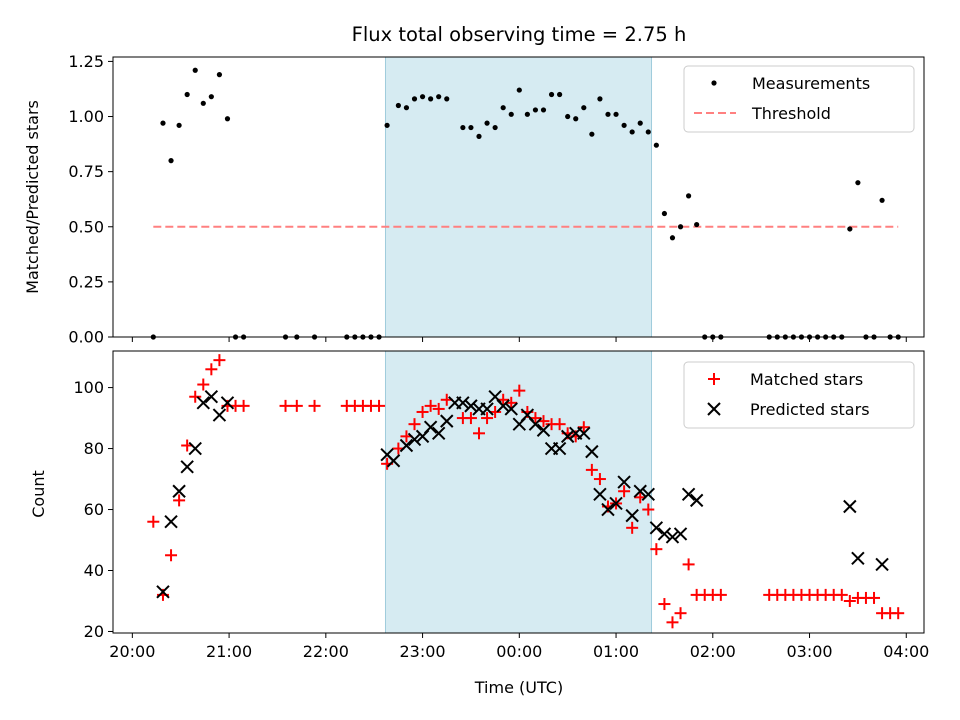  I want to click on y-tick-label: 80, so click(94, 448).